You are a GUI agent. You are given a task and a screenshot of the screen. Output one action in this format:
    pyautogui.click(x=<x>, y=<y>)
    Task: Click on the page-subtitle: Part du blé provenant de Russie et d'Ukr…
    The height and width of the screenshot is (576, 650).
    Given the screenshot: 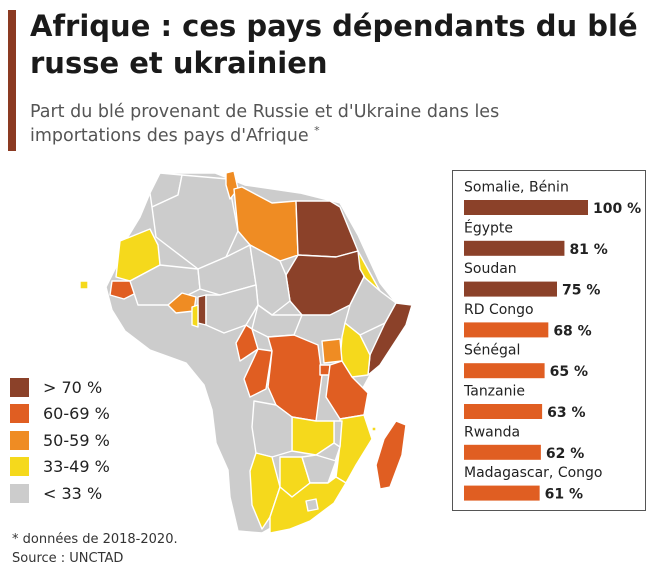 What is the action you would take?
    pyautogui.click(x=290, y=124)
    